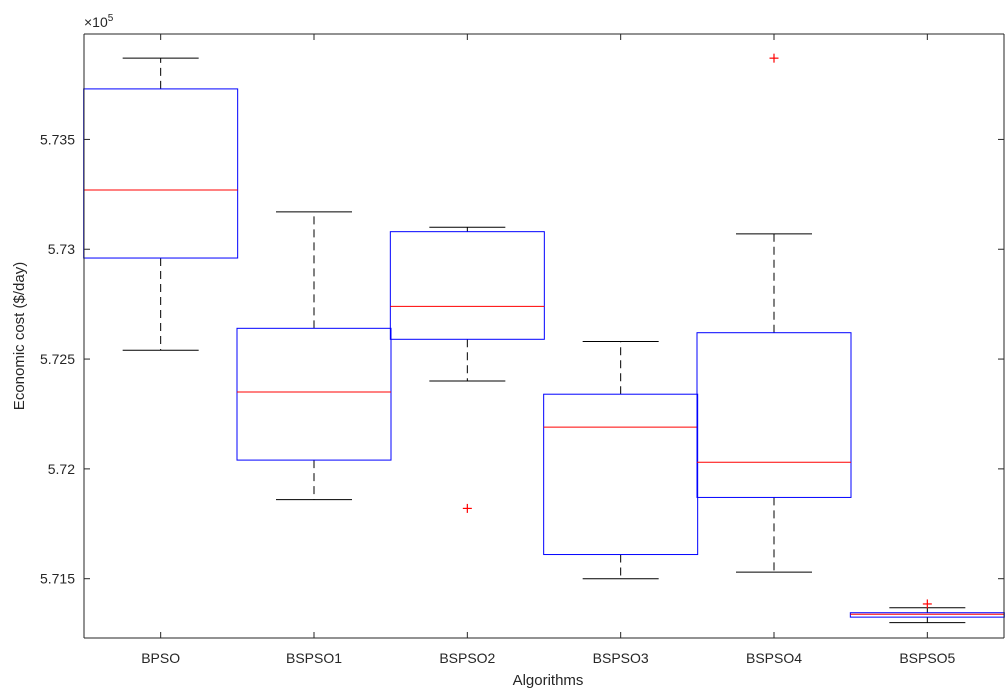  I want to click on y-tick-label: 5.72, so click(61, 469).